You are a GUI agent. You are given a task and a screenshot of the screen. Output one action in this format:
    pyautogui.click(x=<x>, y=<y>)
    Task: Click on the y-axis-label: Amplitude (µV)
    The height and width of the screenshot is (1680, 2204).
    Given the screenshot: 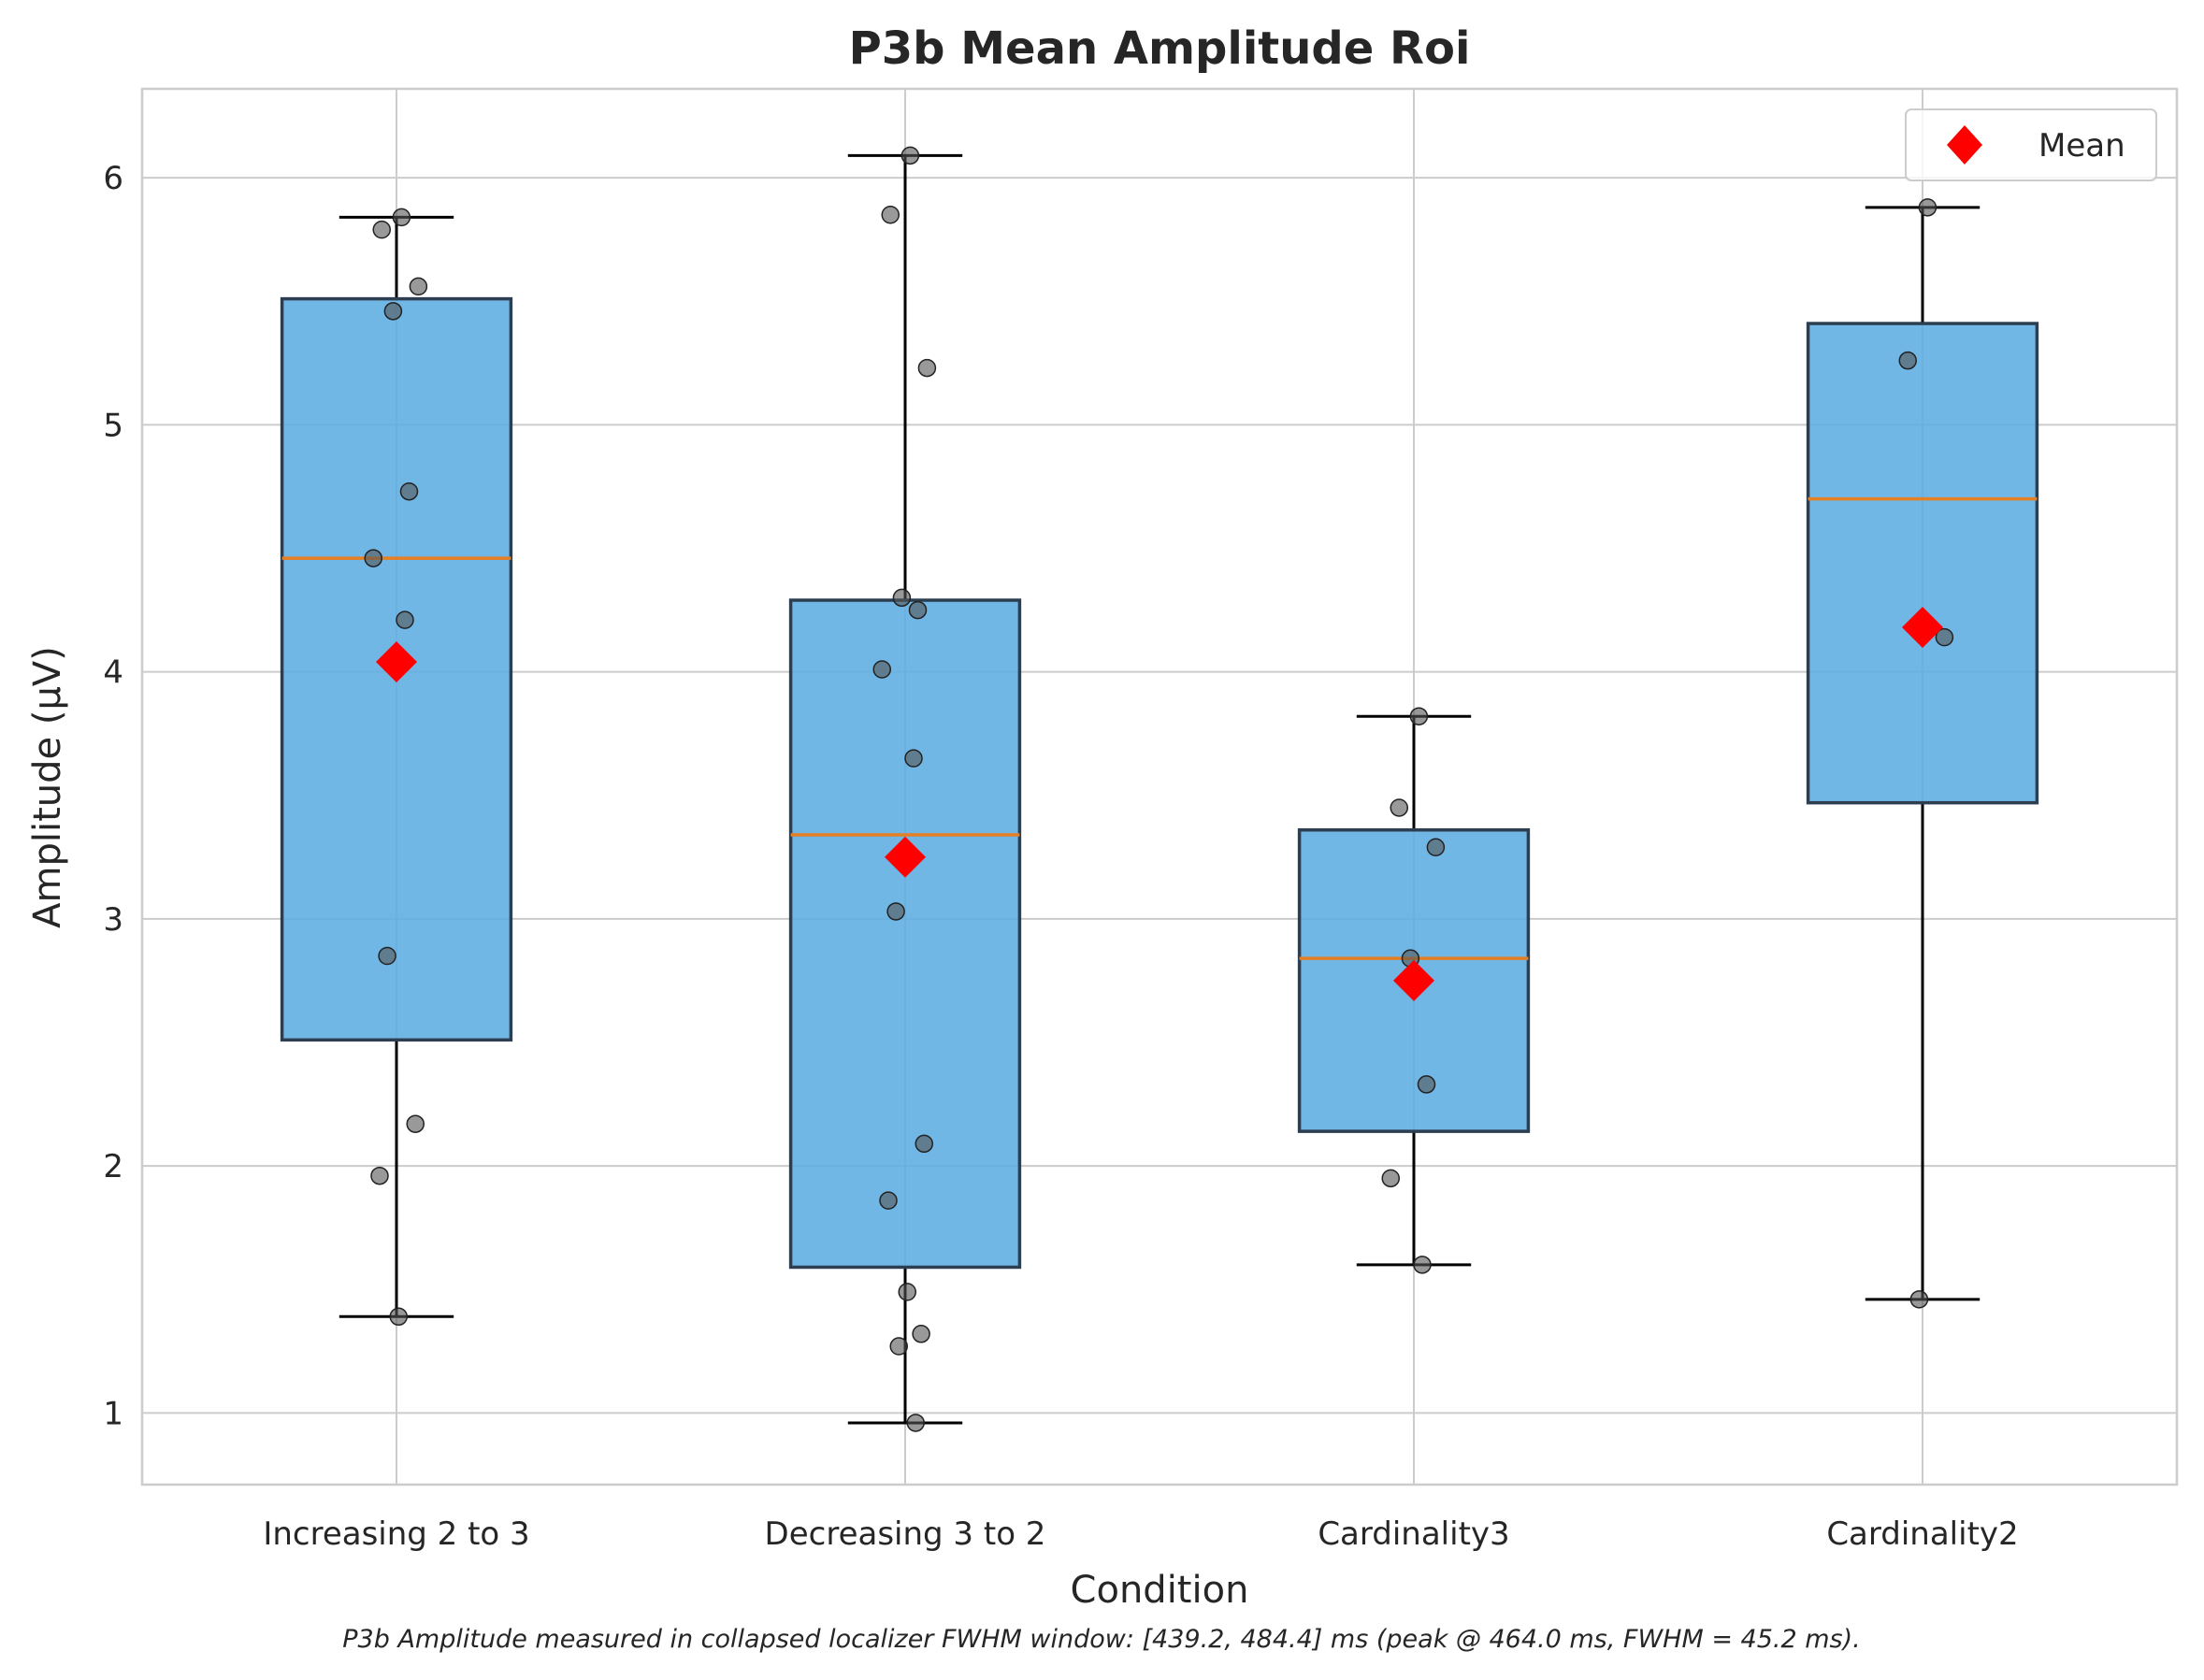 What is the action you would take?
    pyautogui.click(x=47, y=787)
    